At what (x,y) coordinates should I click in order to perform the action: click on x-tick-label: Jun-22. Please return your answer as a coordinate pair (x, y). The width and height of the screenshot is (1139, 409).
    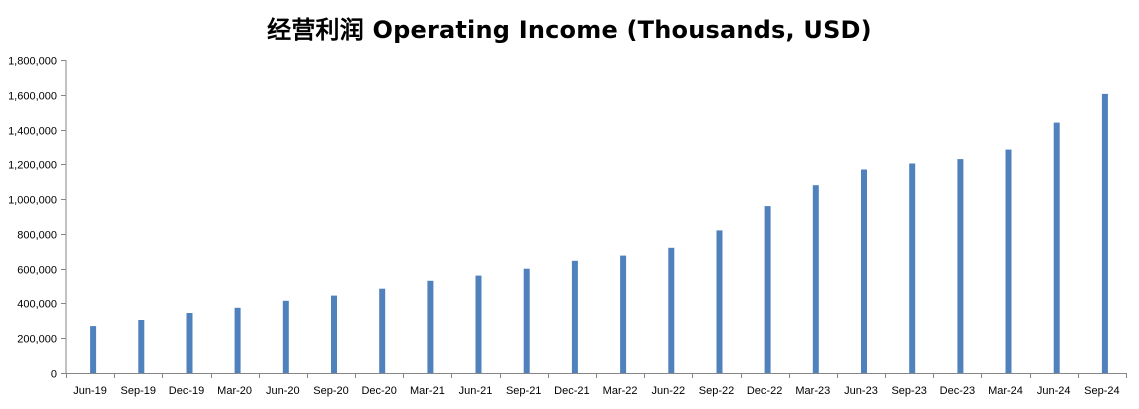
    Looking at the image, I should click on (668, 391).